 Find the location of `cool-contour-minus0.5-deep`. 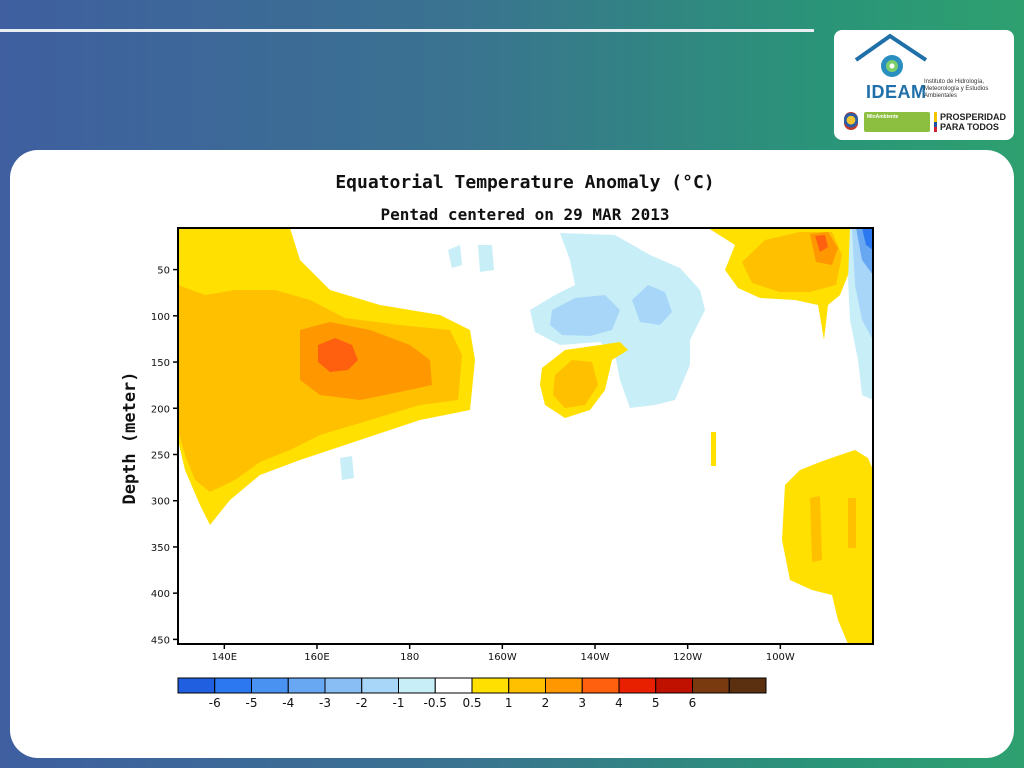

cool-contour-minus0.5-deep is located at coordinates (347, 468).